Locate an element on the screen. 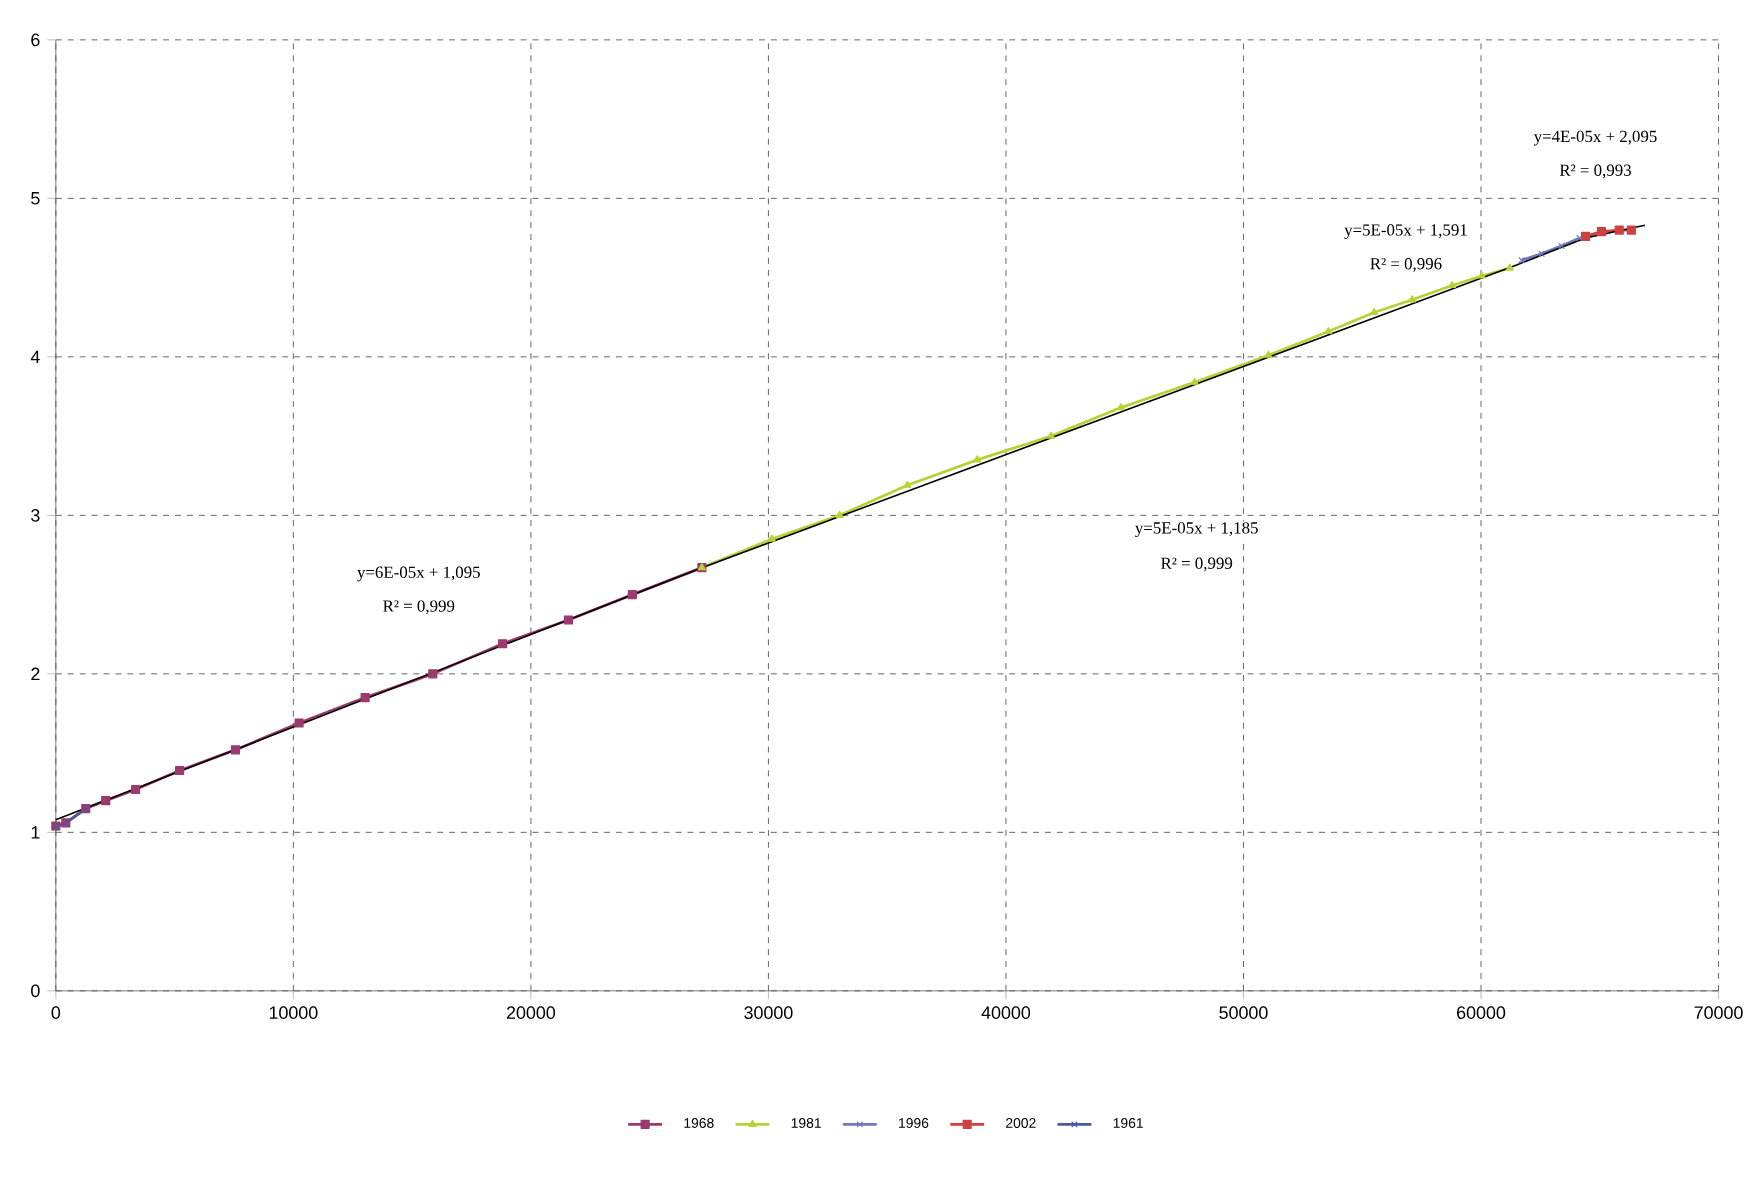 This screenshot has height=1182, width=1750. y-tick-label: 6 is located at coordinates (35, 40).